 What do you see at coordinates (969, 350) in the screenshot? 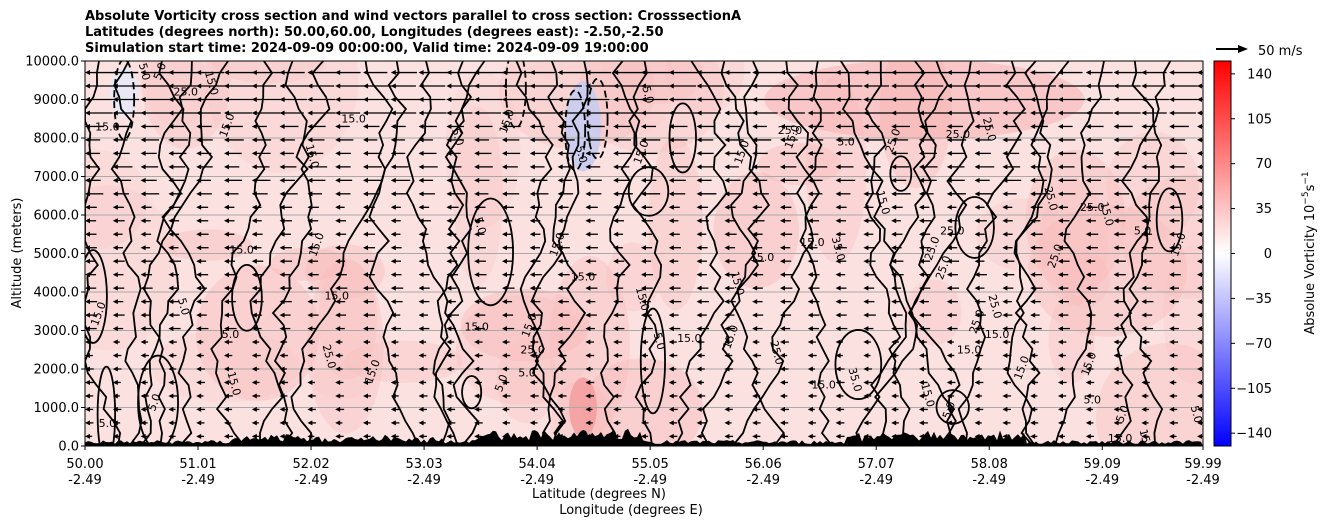
I see `contour-label: 15.0` at bounding box center [969, 350].